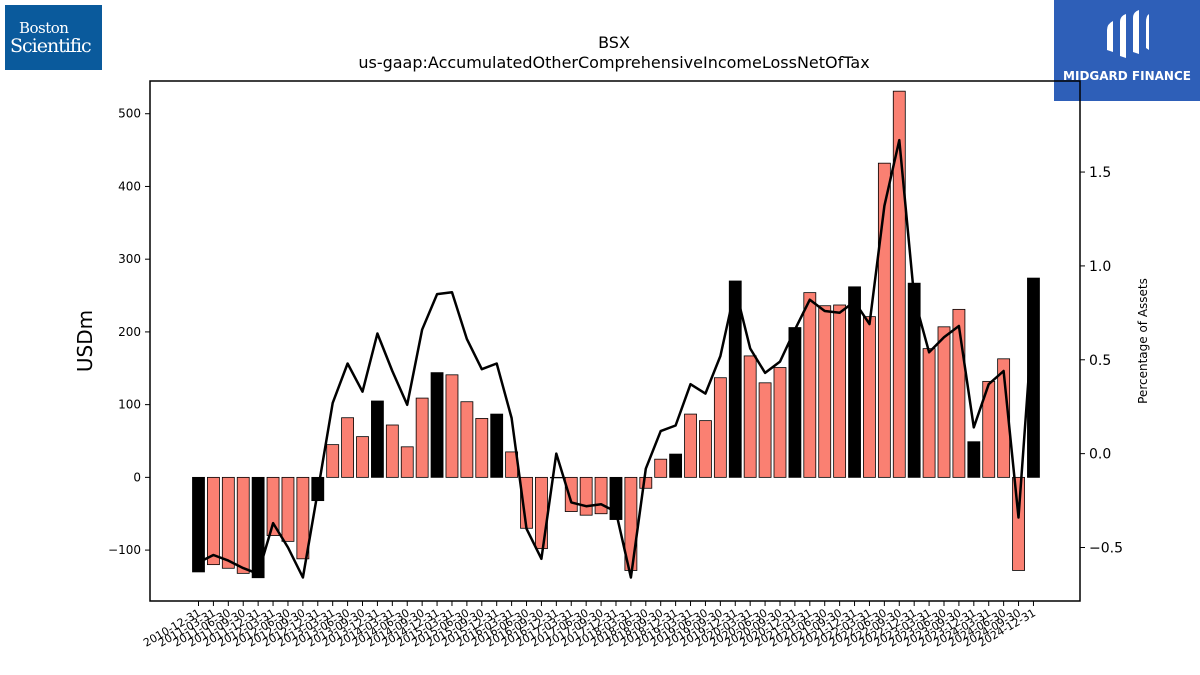  Describe the element at coordinates (129, 259) in the screenshot. I see `y-tick-label: 300` at that location.